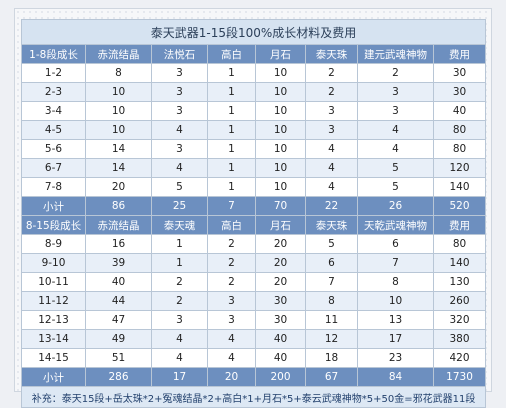  Describe the element at coordinates (254, 111) in the screenshot. I see `table-row: 3-4 10 3 1 10 3 3 40` at that location.